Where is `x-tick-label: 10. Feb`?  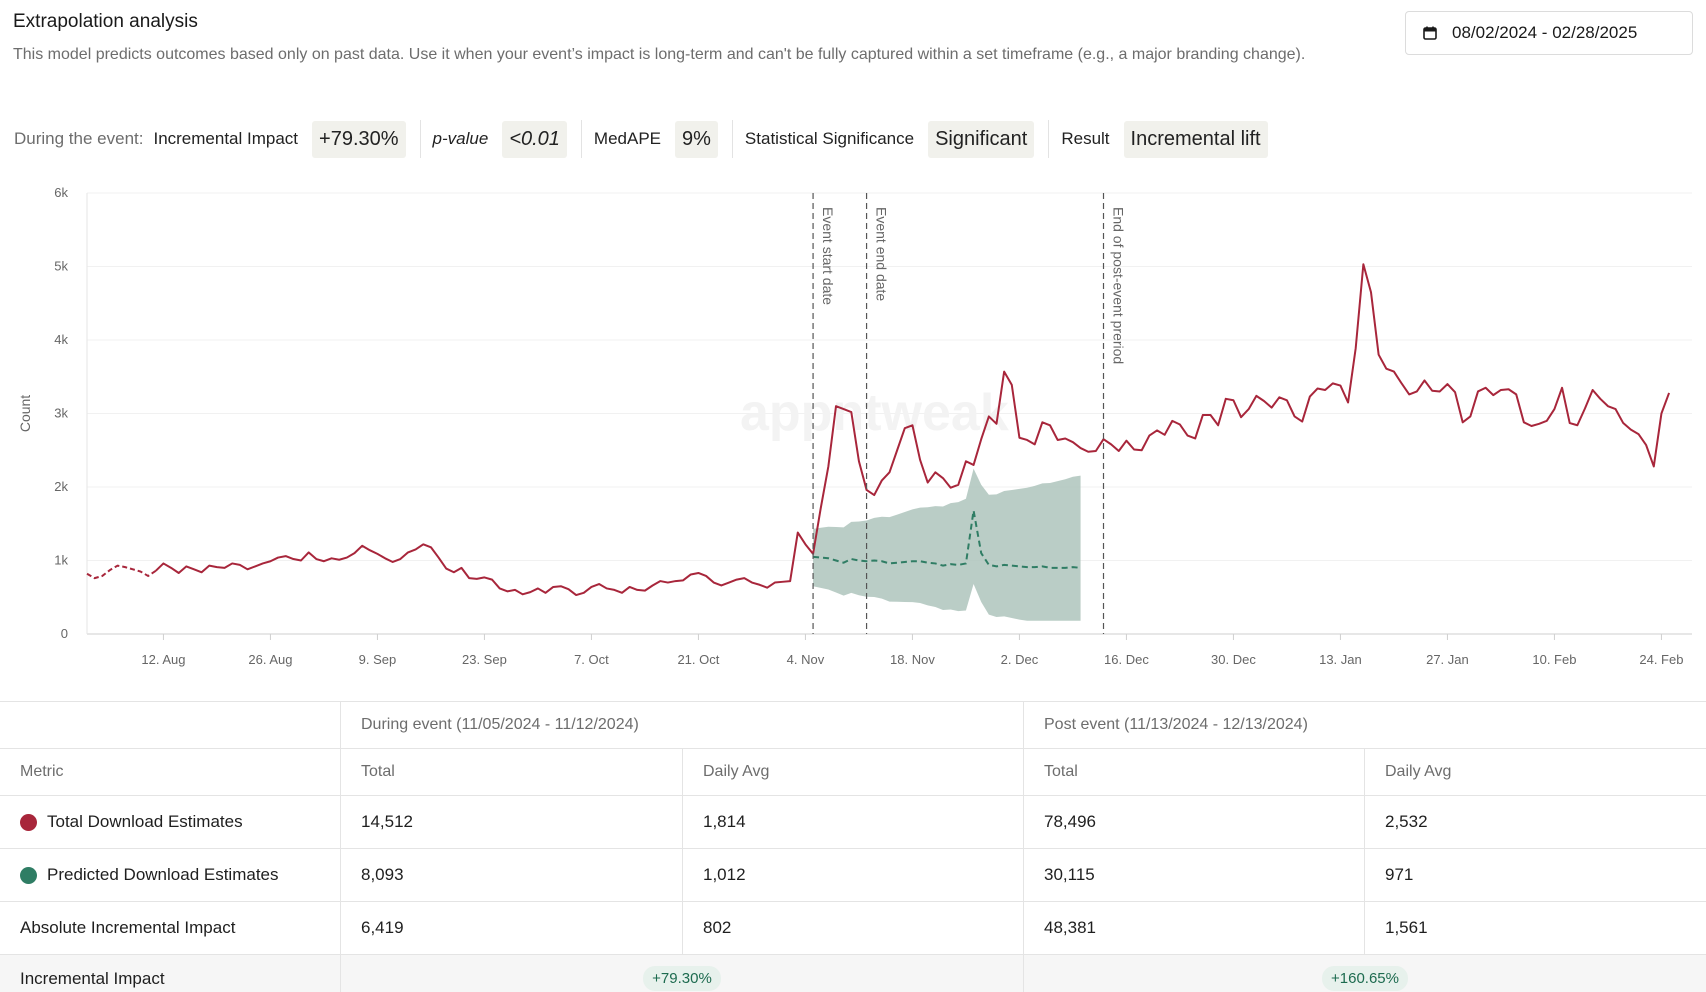
x-tick-label: 10. Feb is located at coordinates (1554, 659).